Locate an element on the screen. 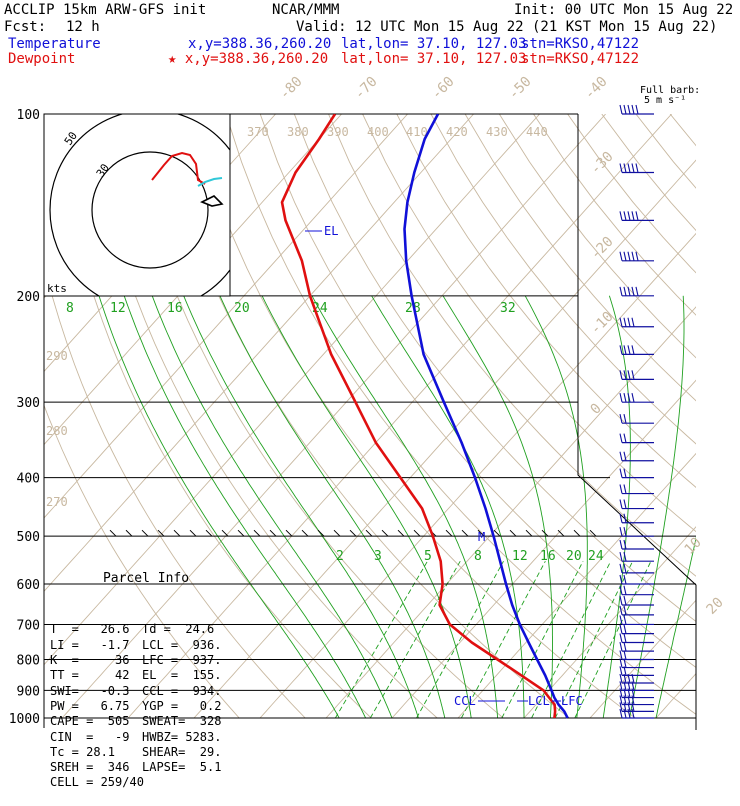 The height and width of the screenshot is (806, 740). parcel-value-left: CELL = 259/40 is located at coordinates (96, 782).